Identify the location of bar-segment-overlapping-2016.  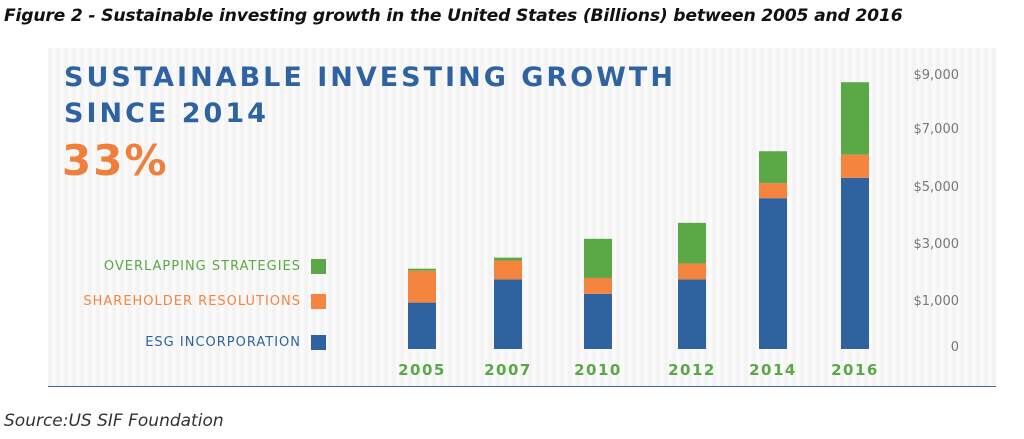
(855, 118).